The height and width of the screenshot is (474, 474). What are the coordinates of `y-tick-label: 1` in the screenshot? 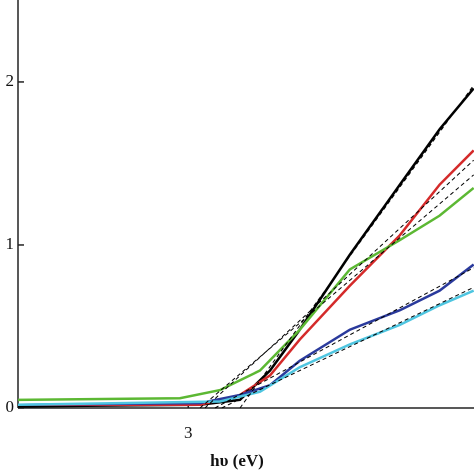 It's located at (10, 243).